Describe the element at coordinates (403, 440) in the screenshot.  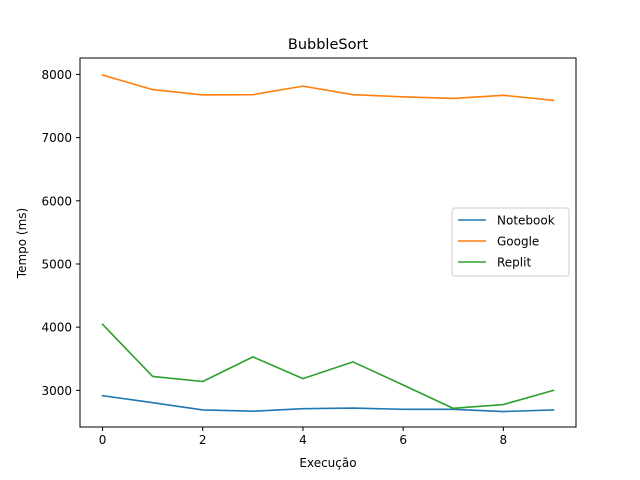
I see `x-tick-label: 6` at that location.